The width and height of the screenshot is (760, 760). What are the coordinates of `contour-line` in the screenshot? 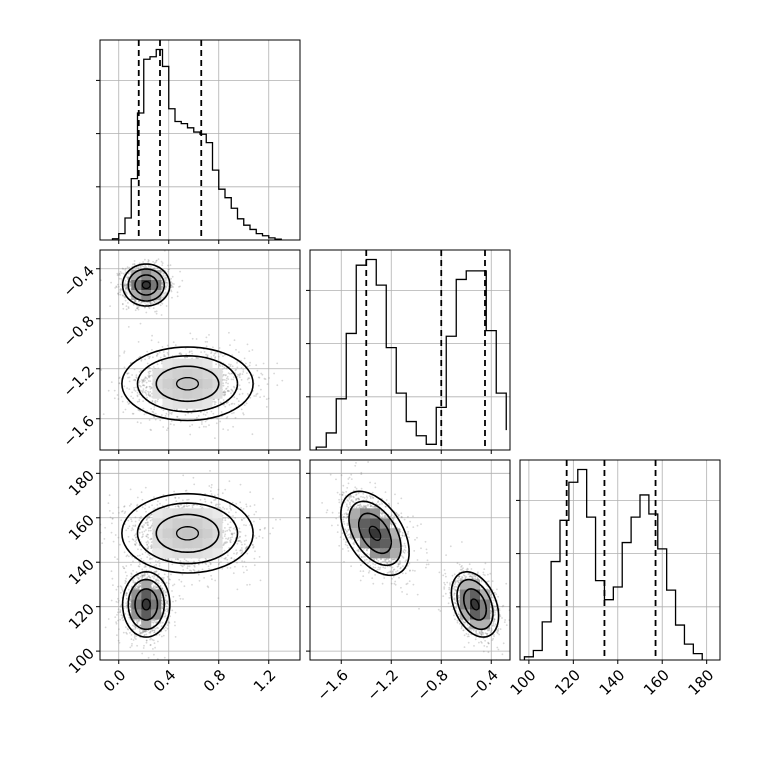 It's located at (146, 285).